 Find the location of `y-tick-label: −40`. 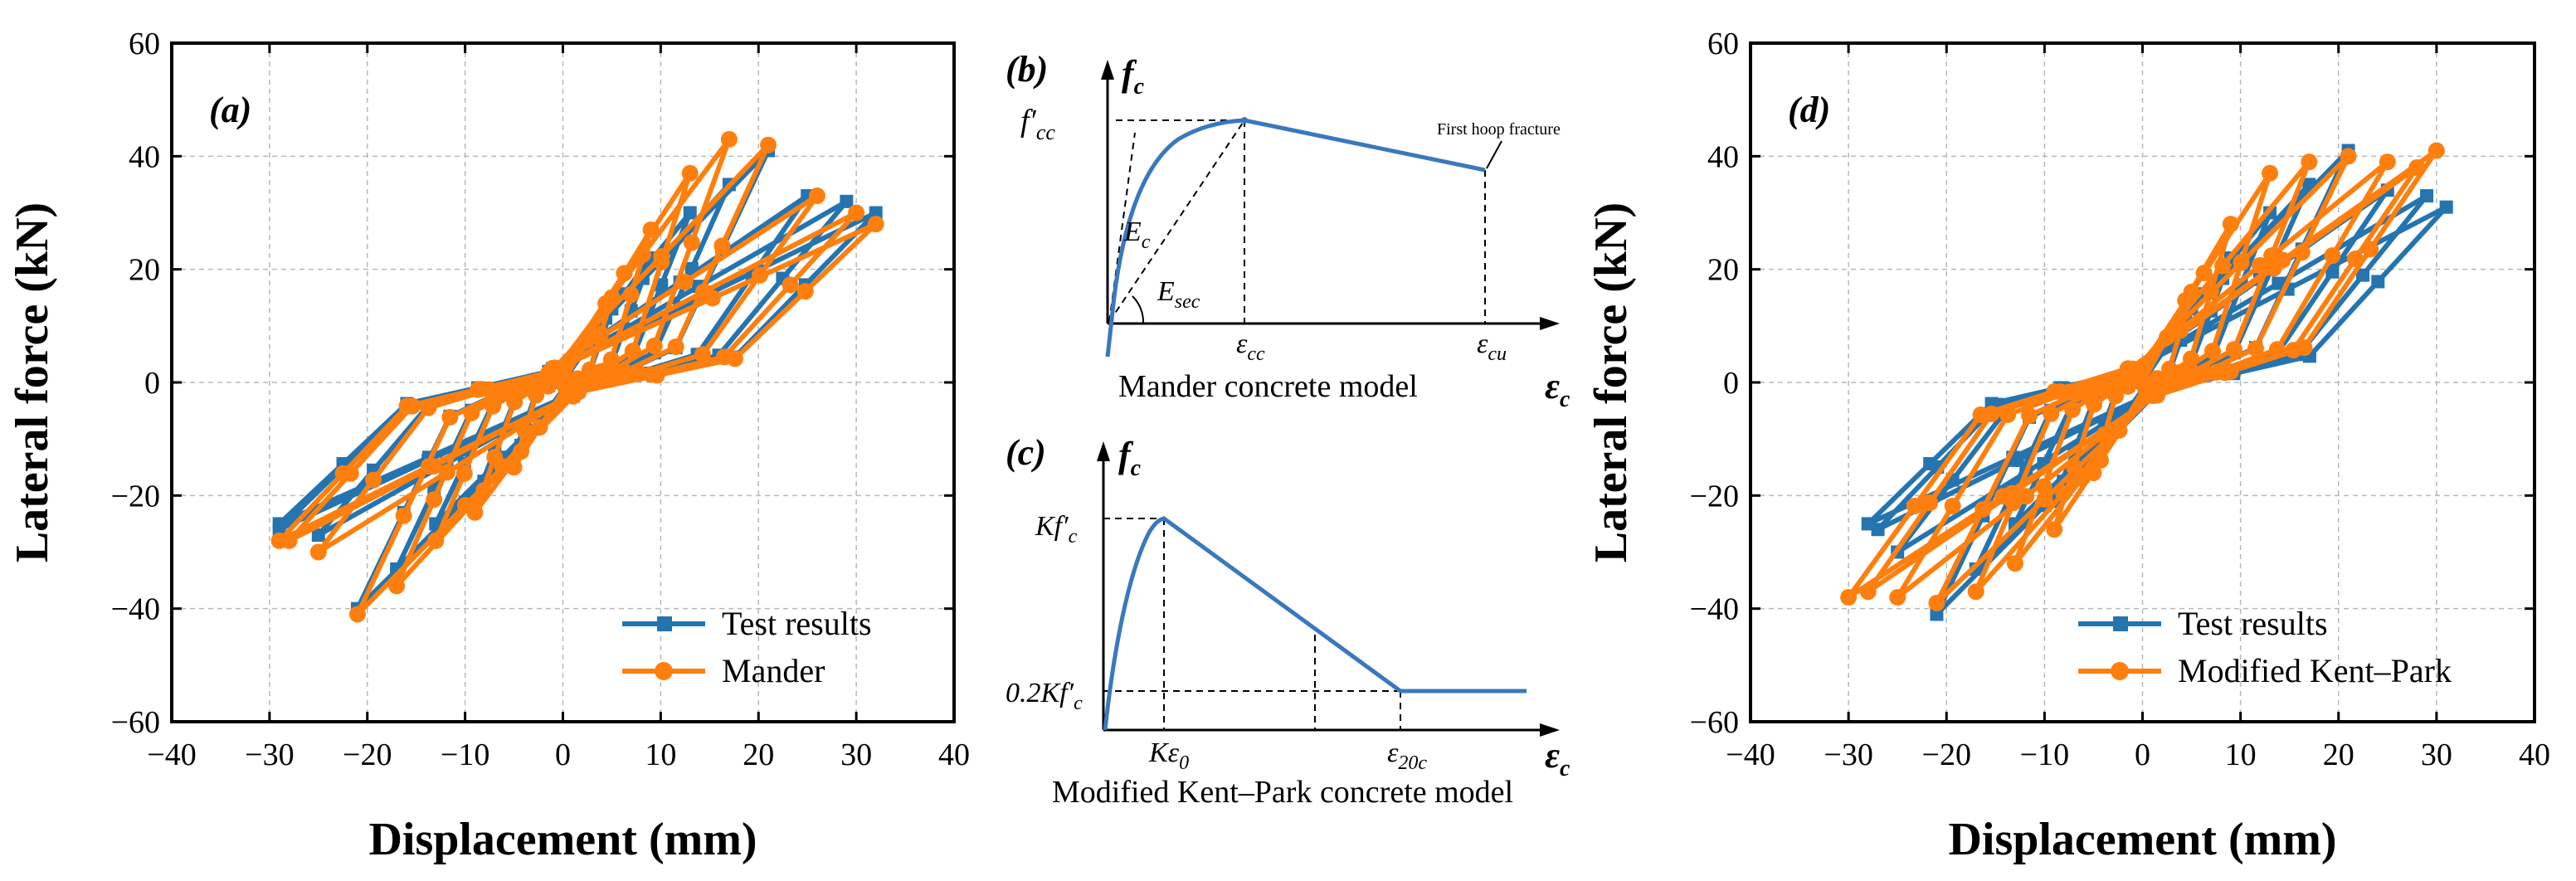

y-tick-label: −40 is located at coordinates (1714, 609).